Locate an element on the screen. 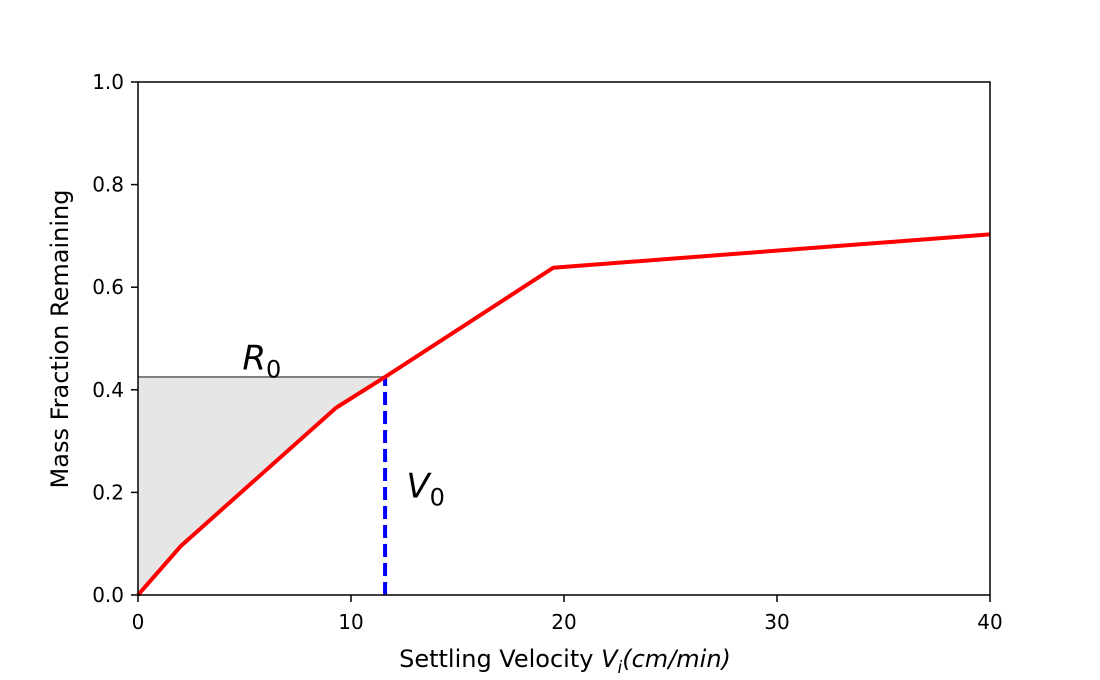  y-tick-label: 0.4 is located at coordinates (108, 390).